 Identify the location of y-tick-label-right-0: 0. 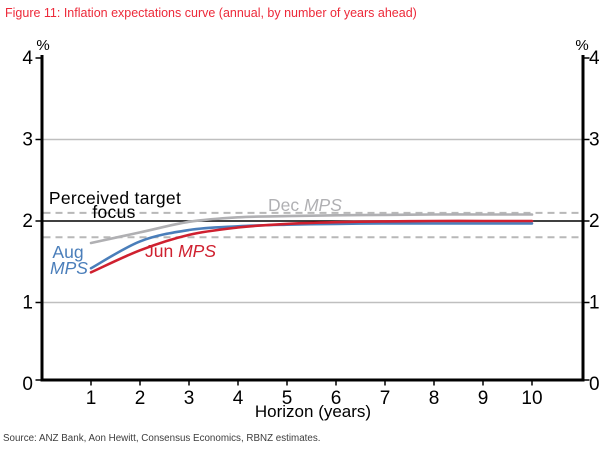
(594, 384).